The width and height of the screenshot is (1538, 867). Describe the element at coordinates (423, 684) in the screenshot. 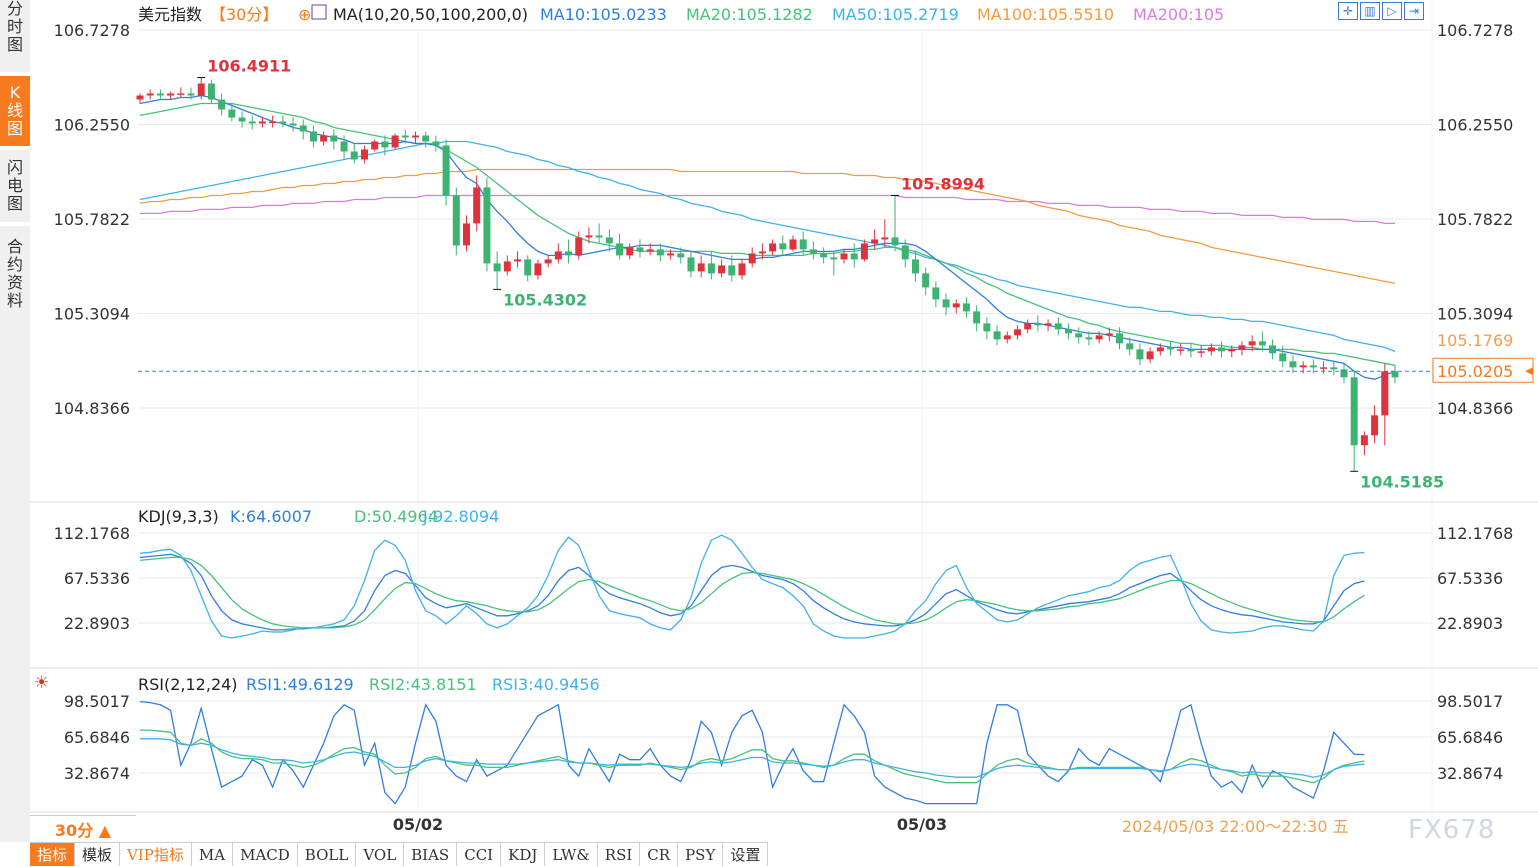

I see `rsi2-label: RSI2:43.8151` at that location.